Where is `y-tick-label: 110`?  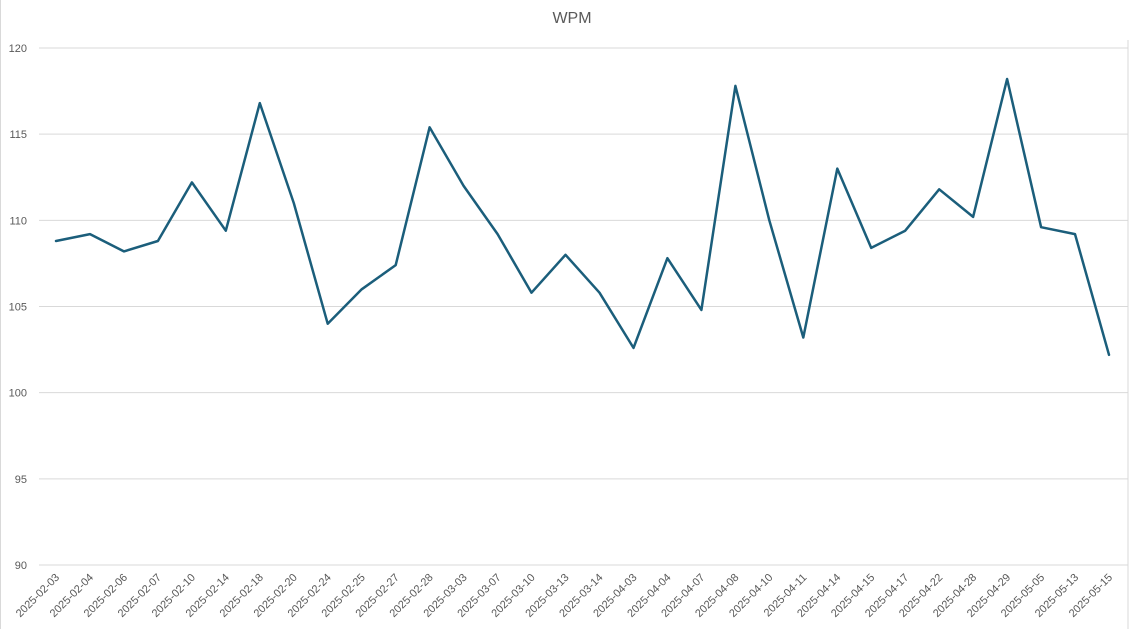 y-tick-label: 110 is located at coordinates (18, 221).